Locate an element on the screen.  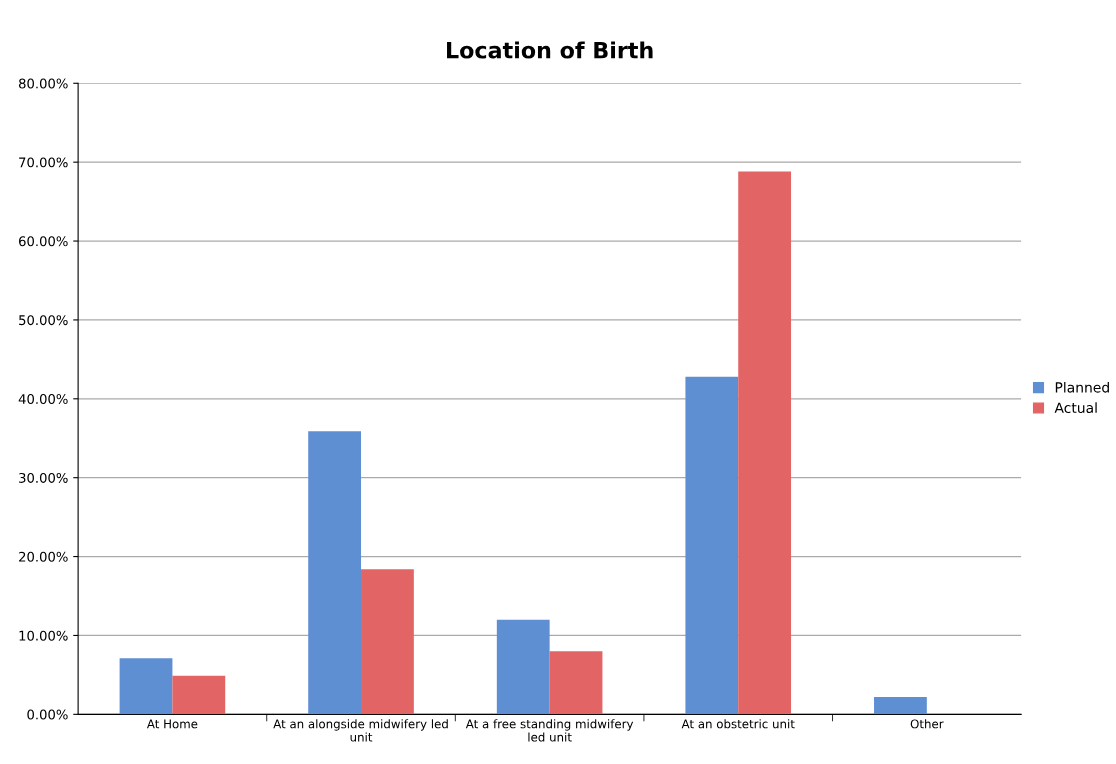
legend-label: Planned is located at coordinates (1082, 387).